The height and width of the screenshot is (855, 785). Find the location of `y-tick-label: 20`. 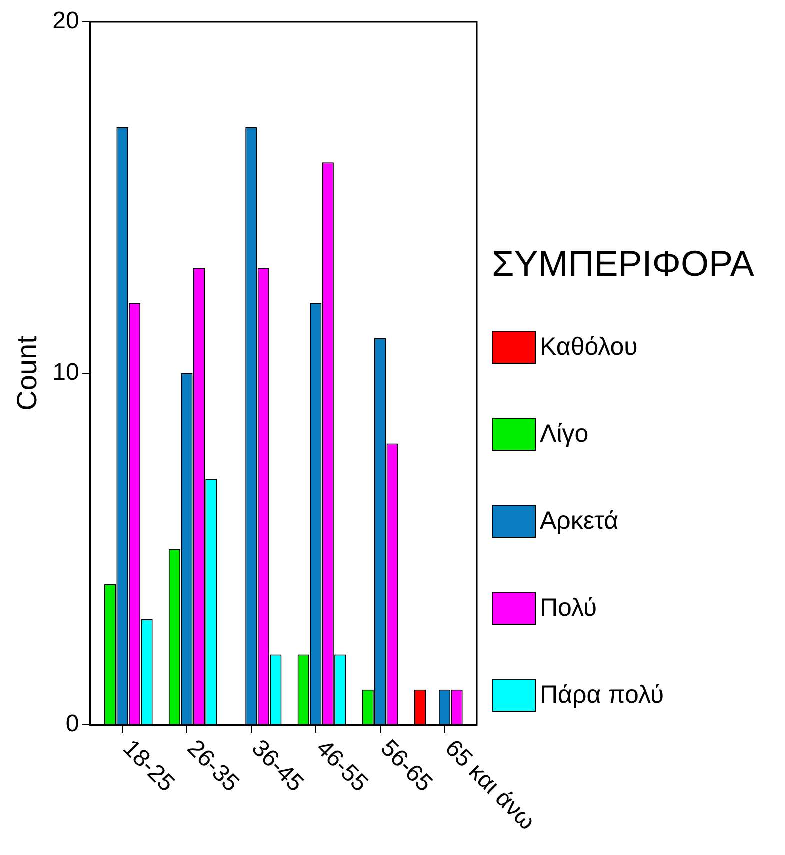

y-tick-label: 20 is located at coordinates (66, 21).